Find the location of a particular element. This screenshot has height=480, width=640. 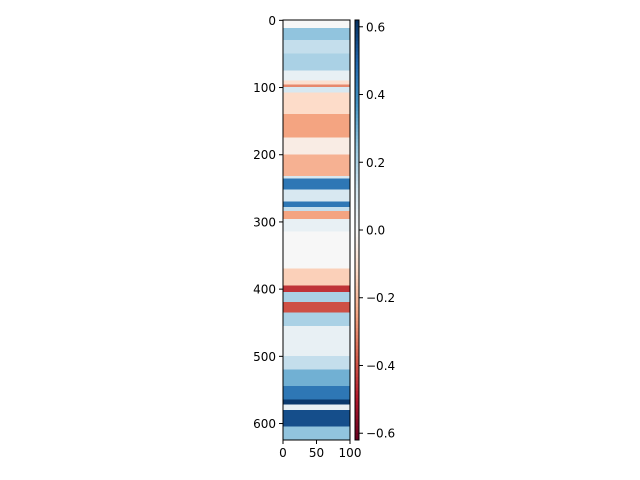

y-axis: 0 100 200 300 400 500 600 is located at coordinates (268, 222).